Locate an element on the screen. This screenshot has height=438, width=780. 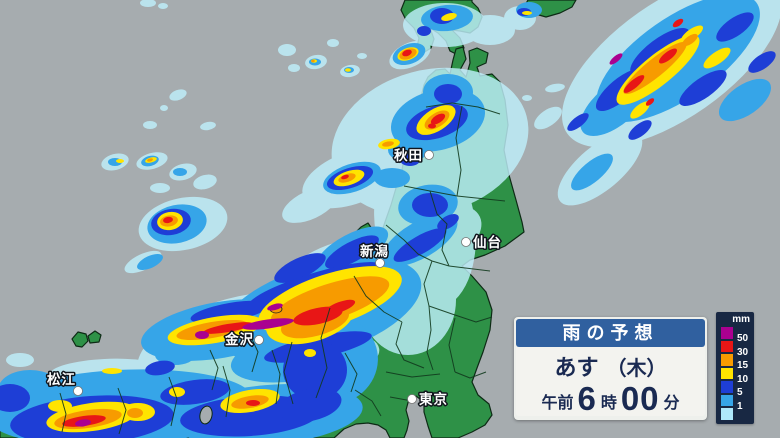
city-kanazawa: 金沢 is located at coordinates (243, 339).